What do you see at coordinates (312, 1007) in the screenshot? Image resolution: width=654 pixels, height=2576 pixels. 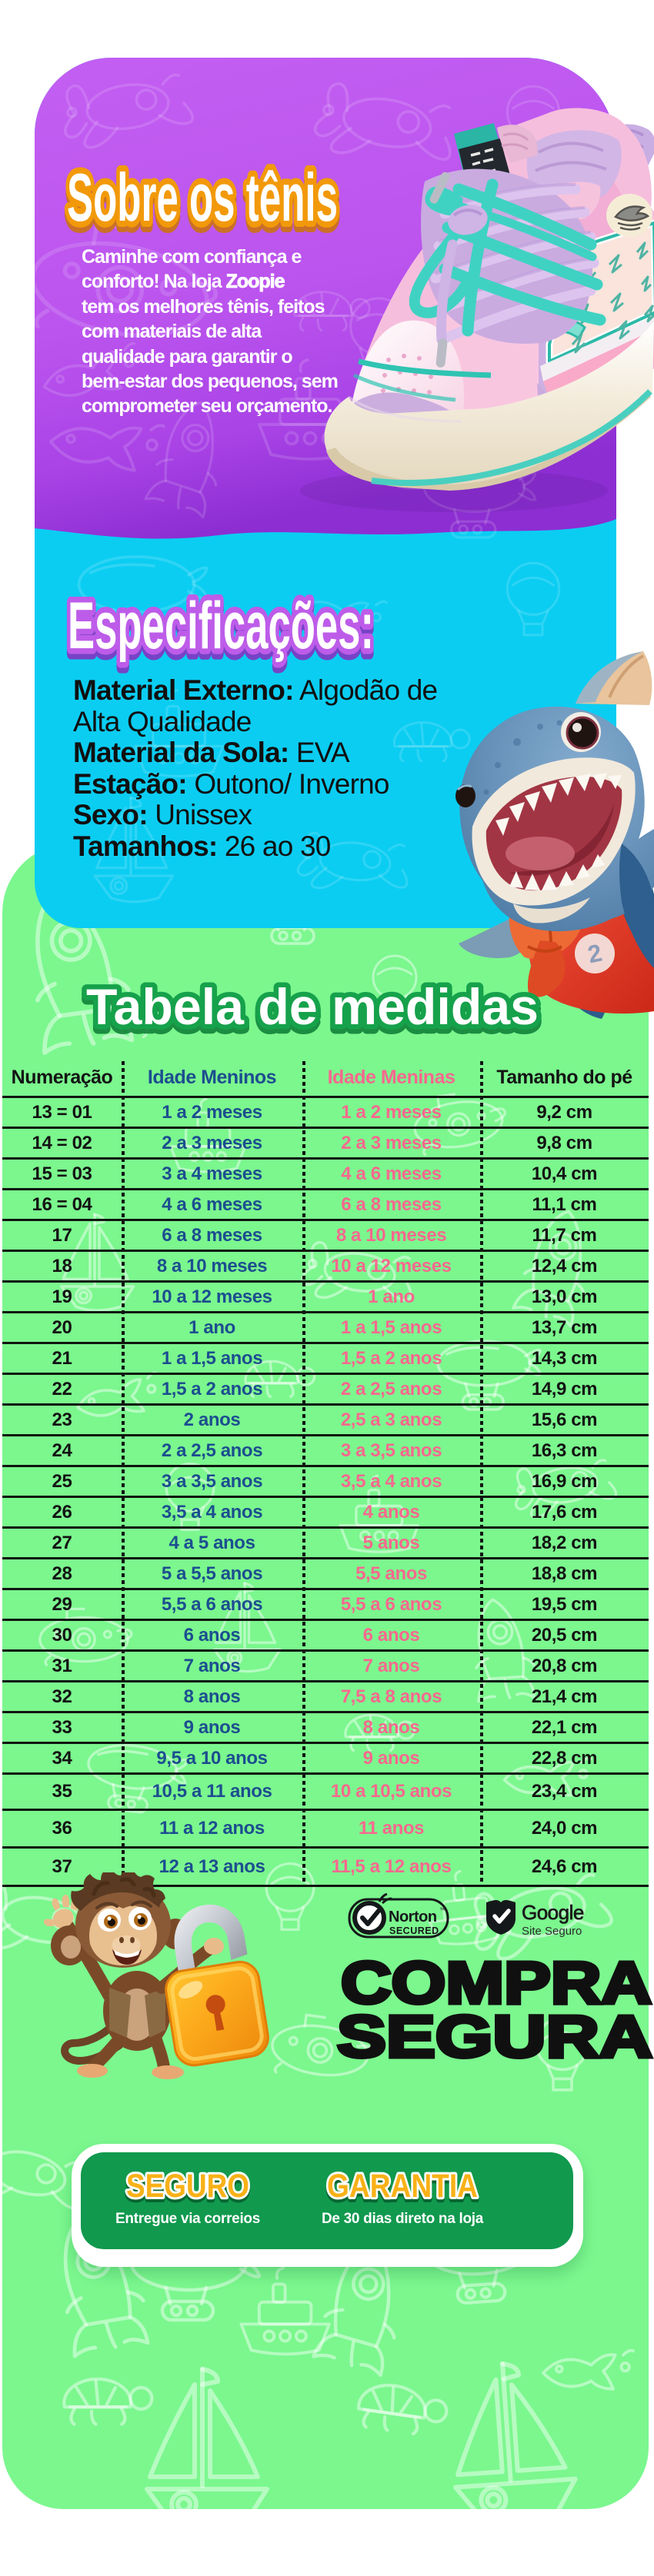 I see `svg-text: Tabela de medidas` at bounding box center [312, 1007].